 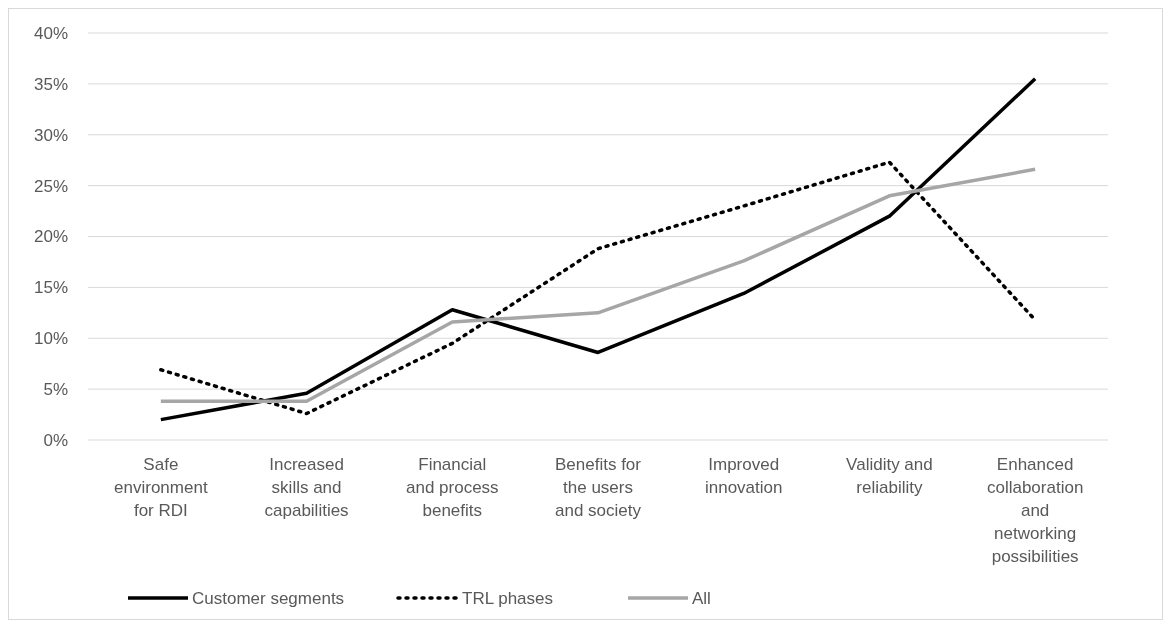 I want to click on y-tick-label: 20%, so click(x=50, y=237).